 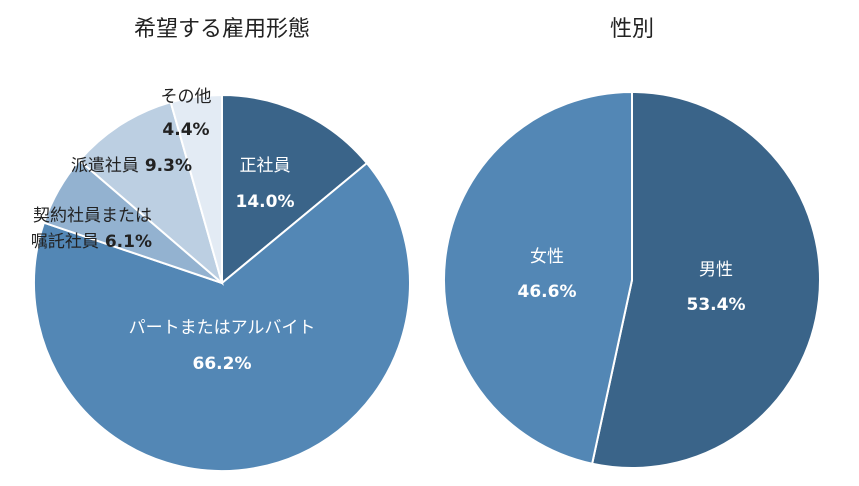 I want to click on slice-label-0-0: 正社員, so click(x=265, y=166).